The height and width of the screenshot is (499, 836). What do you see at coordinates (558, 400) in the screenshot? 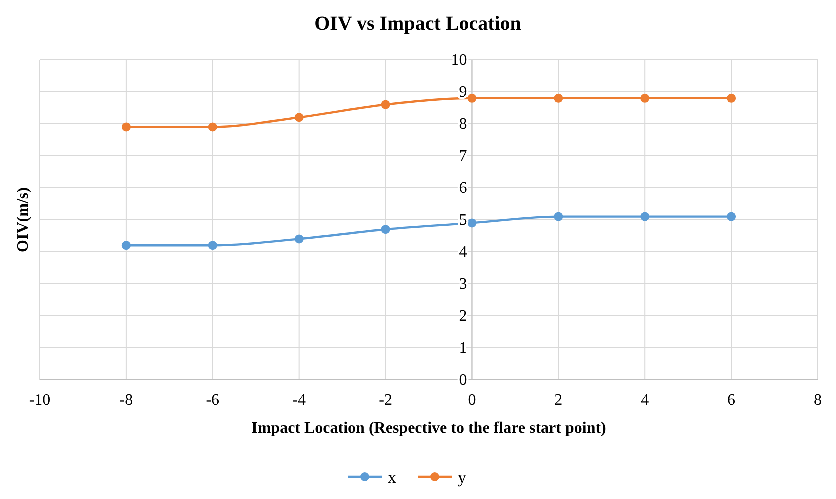
I see `x-tick-label: 2` at bounding box center [558, 400].